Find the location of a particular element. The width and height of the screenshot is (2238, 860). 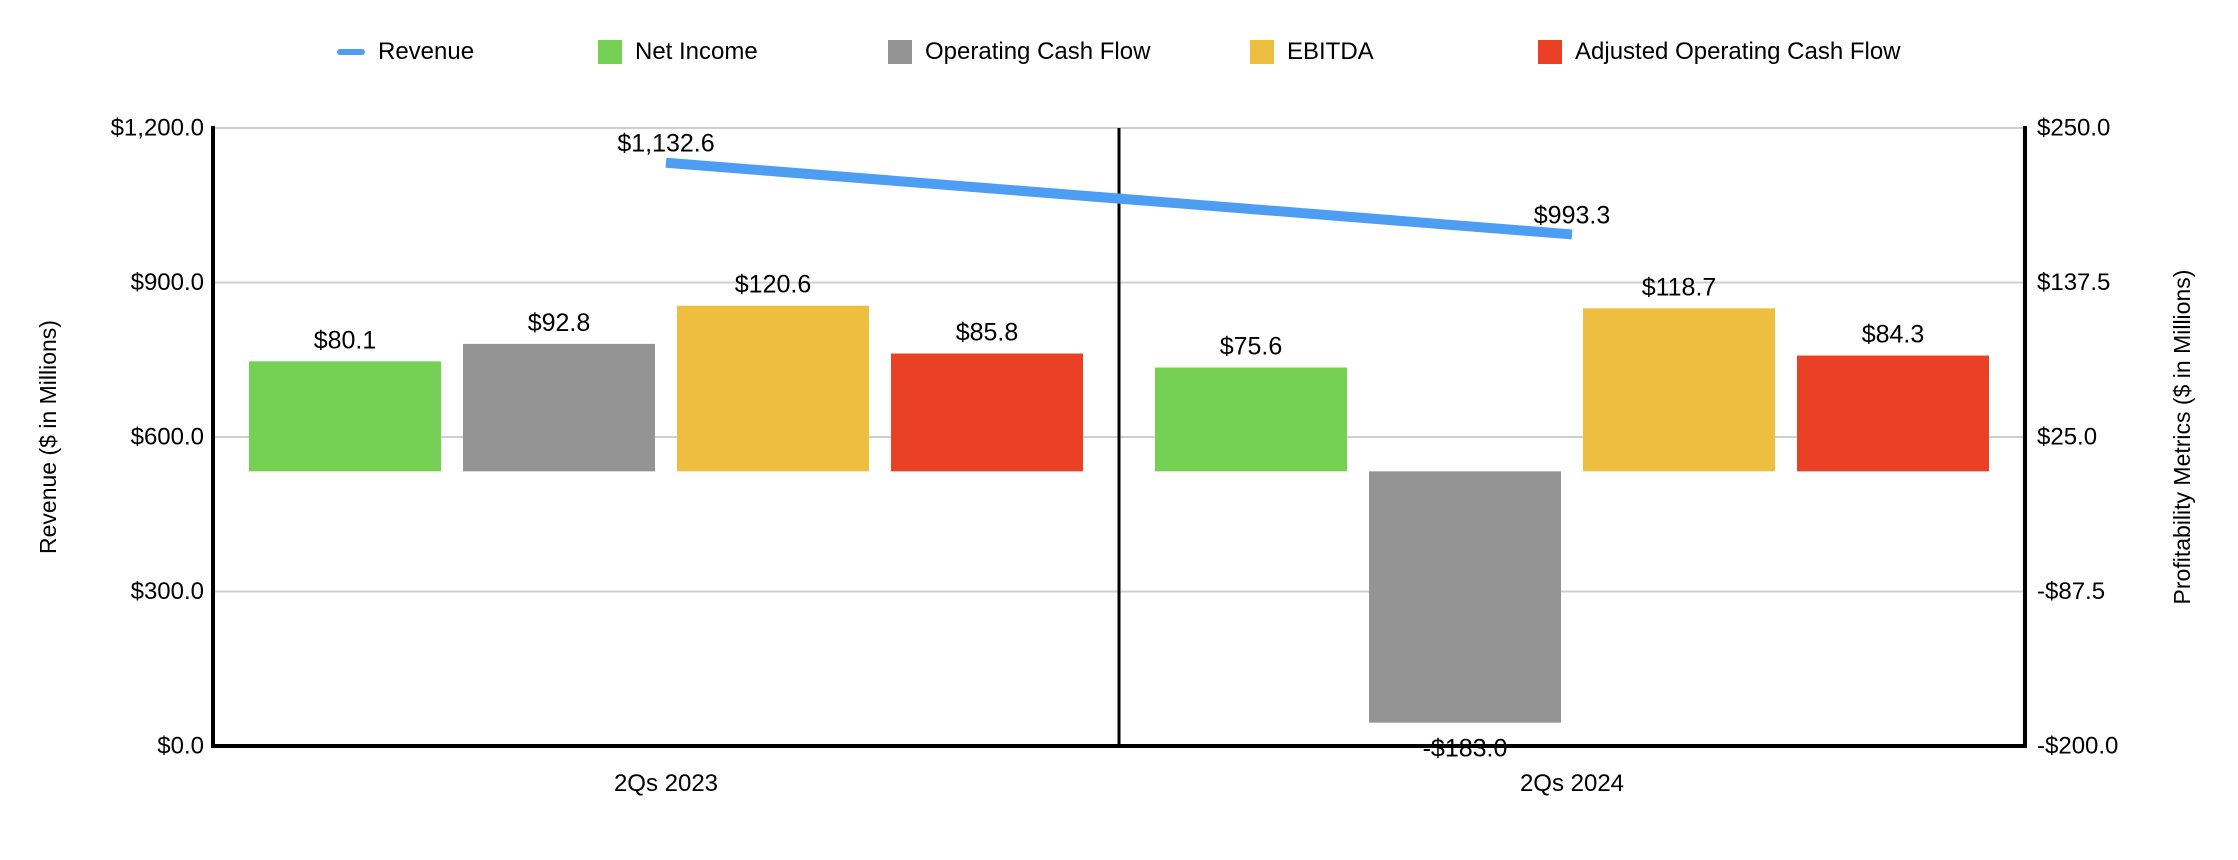

net-income-swatch-icon is located at coordinates (610, 52).